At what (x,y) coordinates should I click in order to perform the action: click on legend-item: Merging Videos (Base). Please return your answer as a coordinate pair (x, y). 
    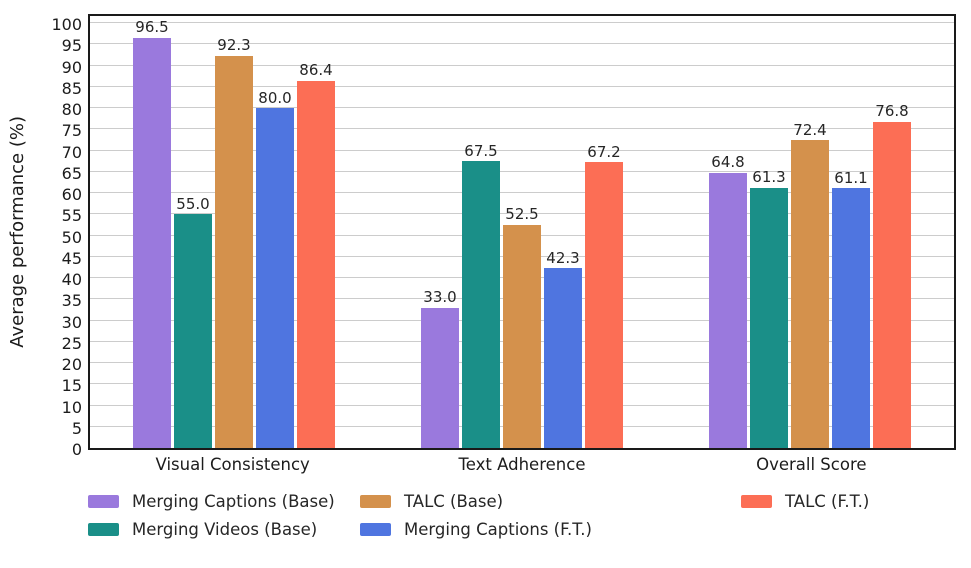
    Looking at the image, I should click on (211, 529).